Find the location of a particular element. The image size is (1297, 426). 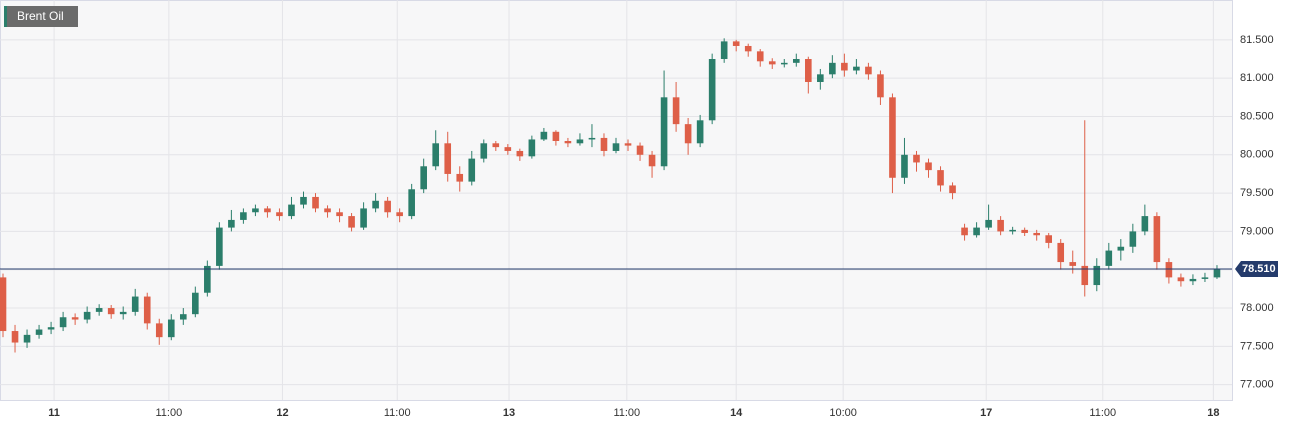

x-tick-label: 18 is located at coordinates (1213, 413).